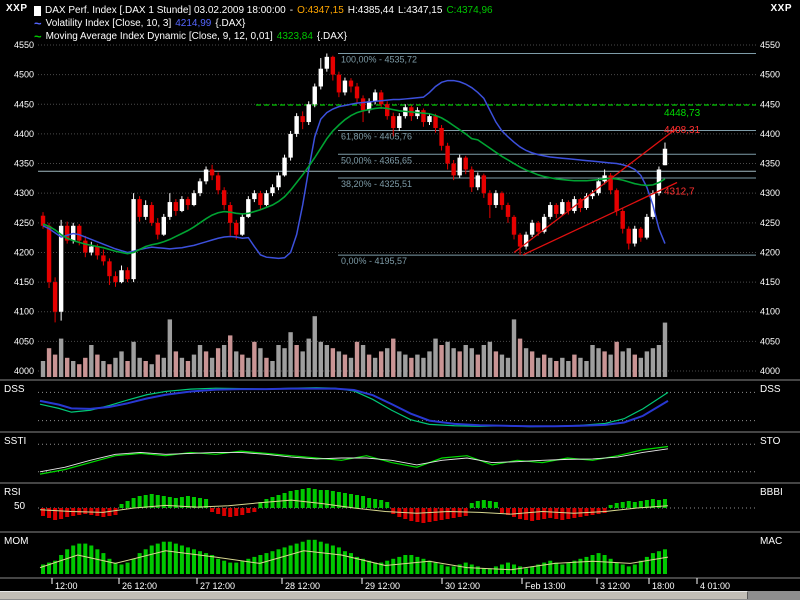 The height and width of the screenshot is (600, 800). Describe the element at coordinates (376, 160) in the screenshot. I see `svg-text: 50,00% - 4365,65` at that location.